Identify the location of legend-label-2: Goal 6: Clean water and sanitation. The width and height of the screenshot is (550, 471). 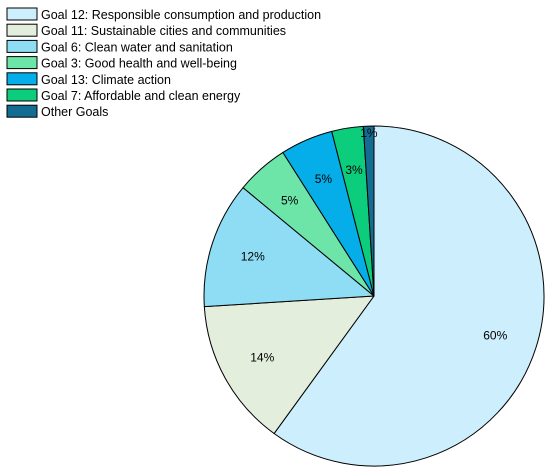
(137, 47).